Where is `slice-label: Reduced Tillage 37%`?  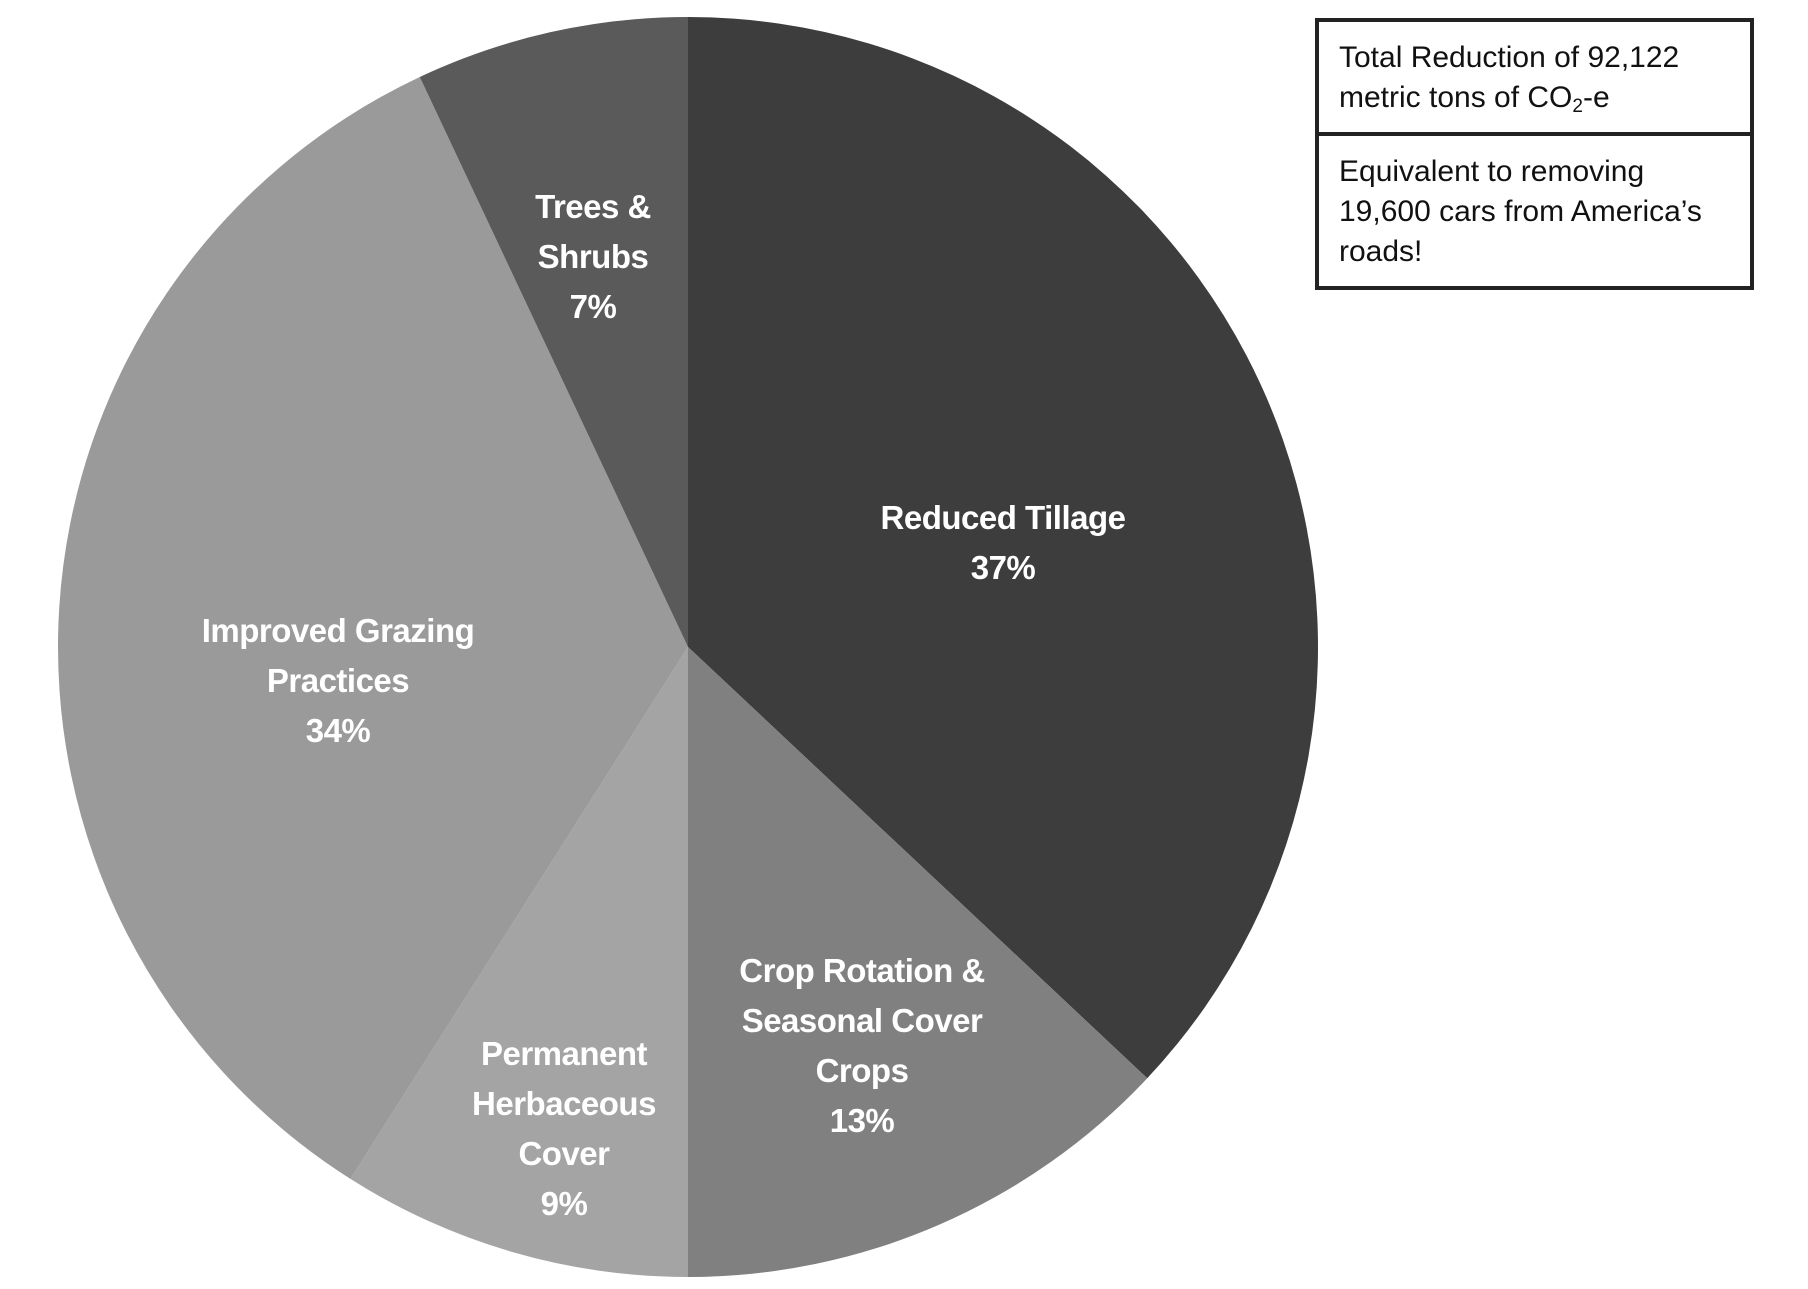 slice-label: Reduced Tillage 37% is located at coordinates (1003, 542).